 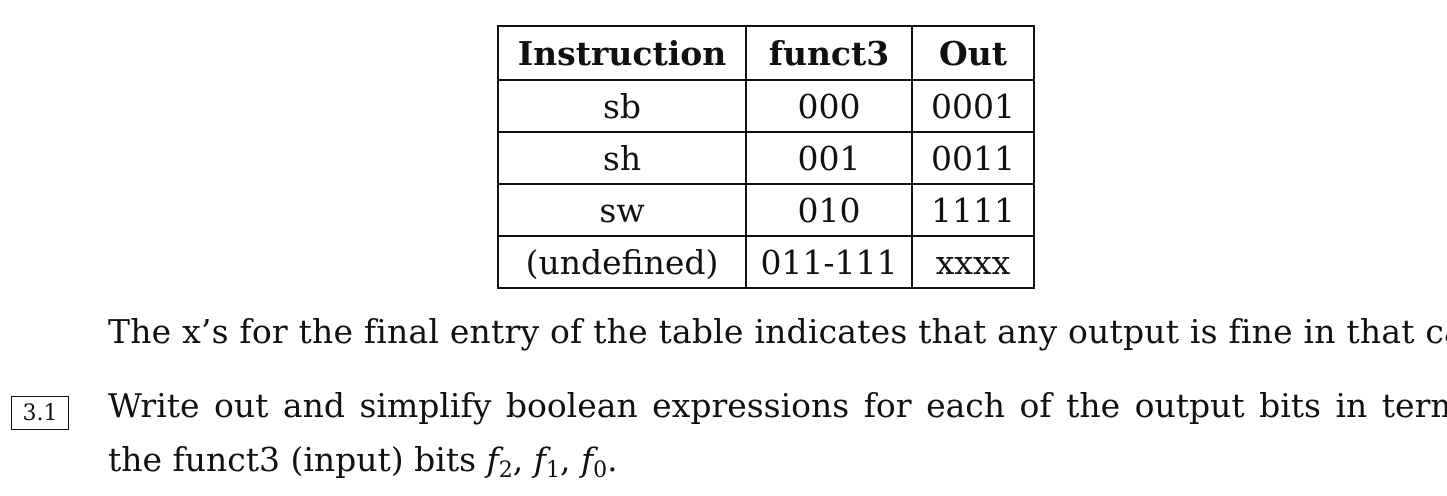 I want to click on question-number-box: 3.1, so click(x=40, y=413).